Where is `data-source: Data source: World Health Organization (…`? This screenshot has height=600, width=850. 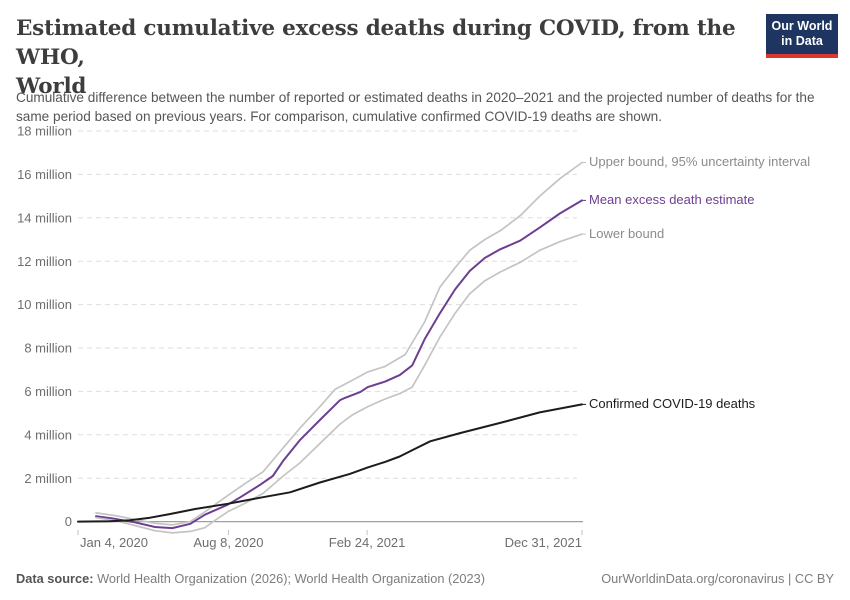 data-source: Data source: World Health Organization (… is located at coordinates (250, 578).